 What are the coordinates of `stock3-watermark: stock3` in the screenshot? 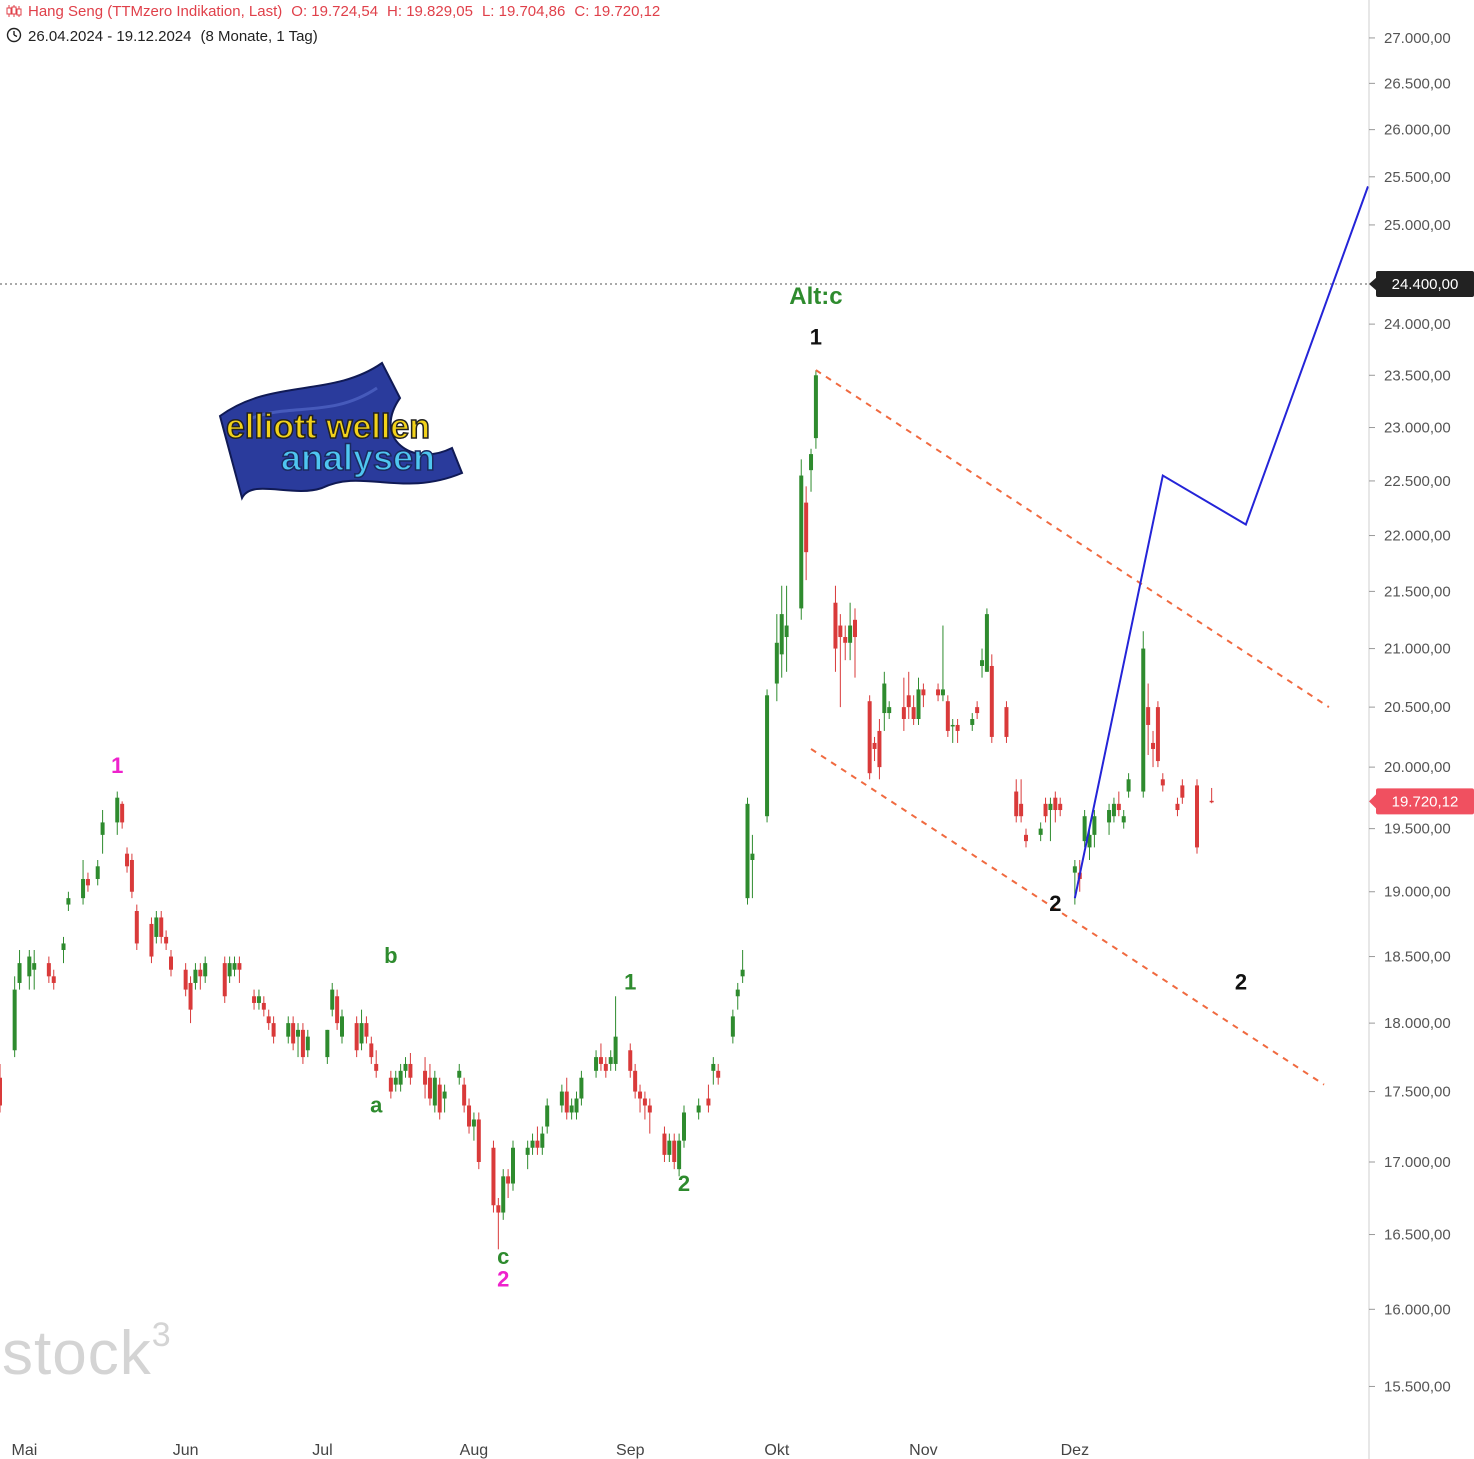 It's located at (87, 1352).